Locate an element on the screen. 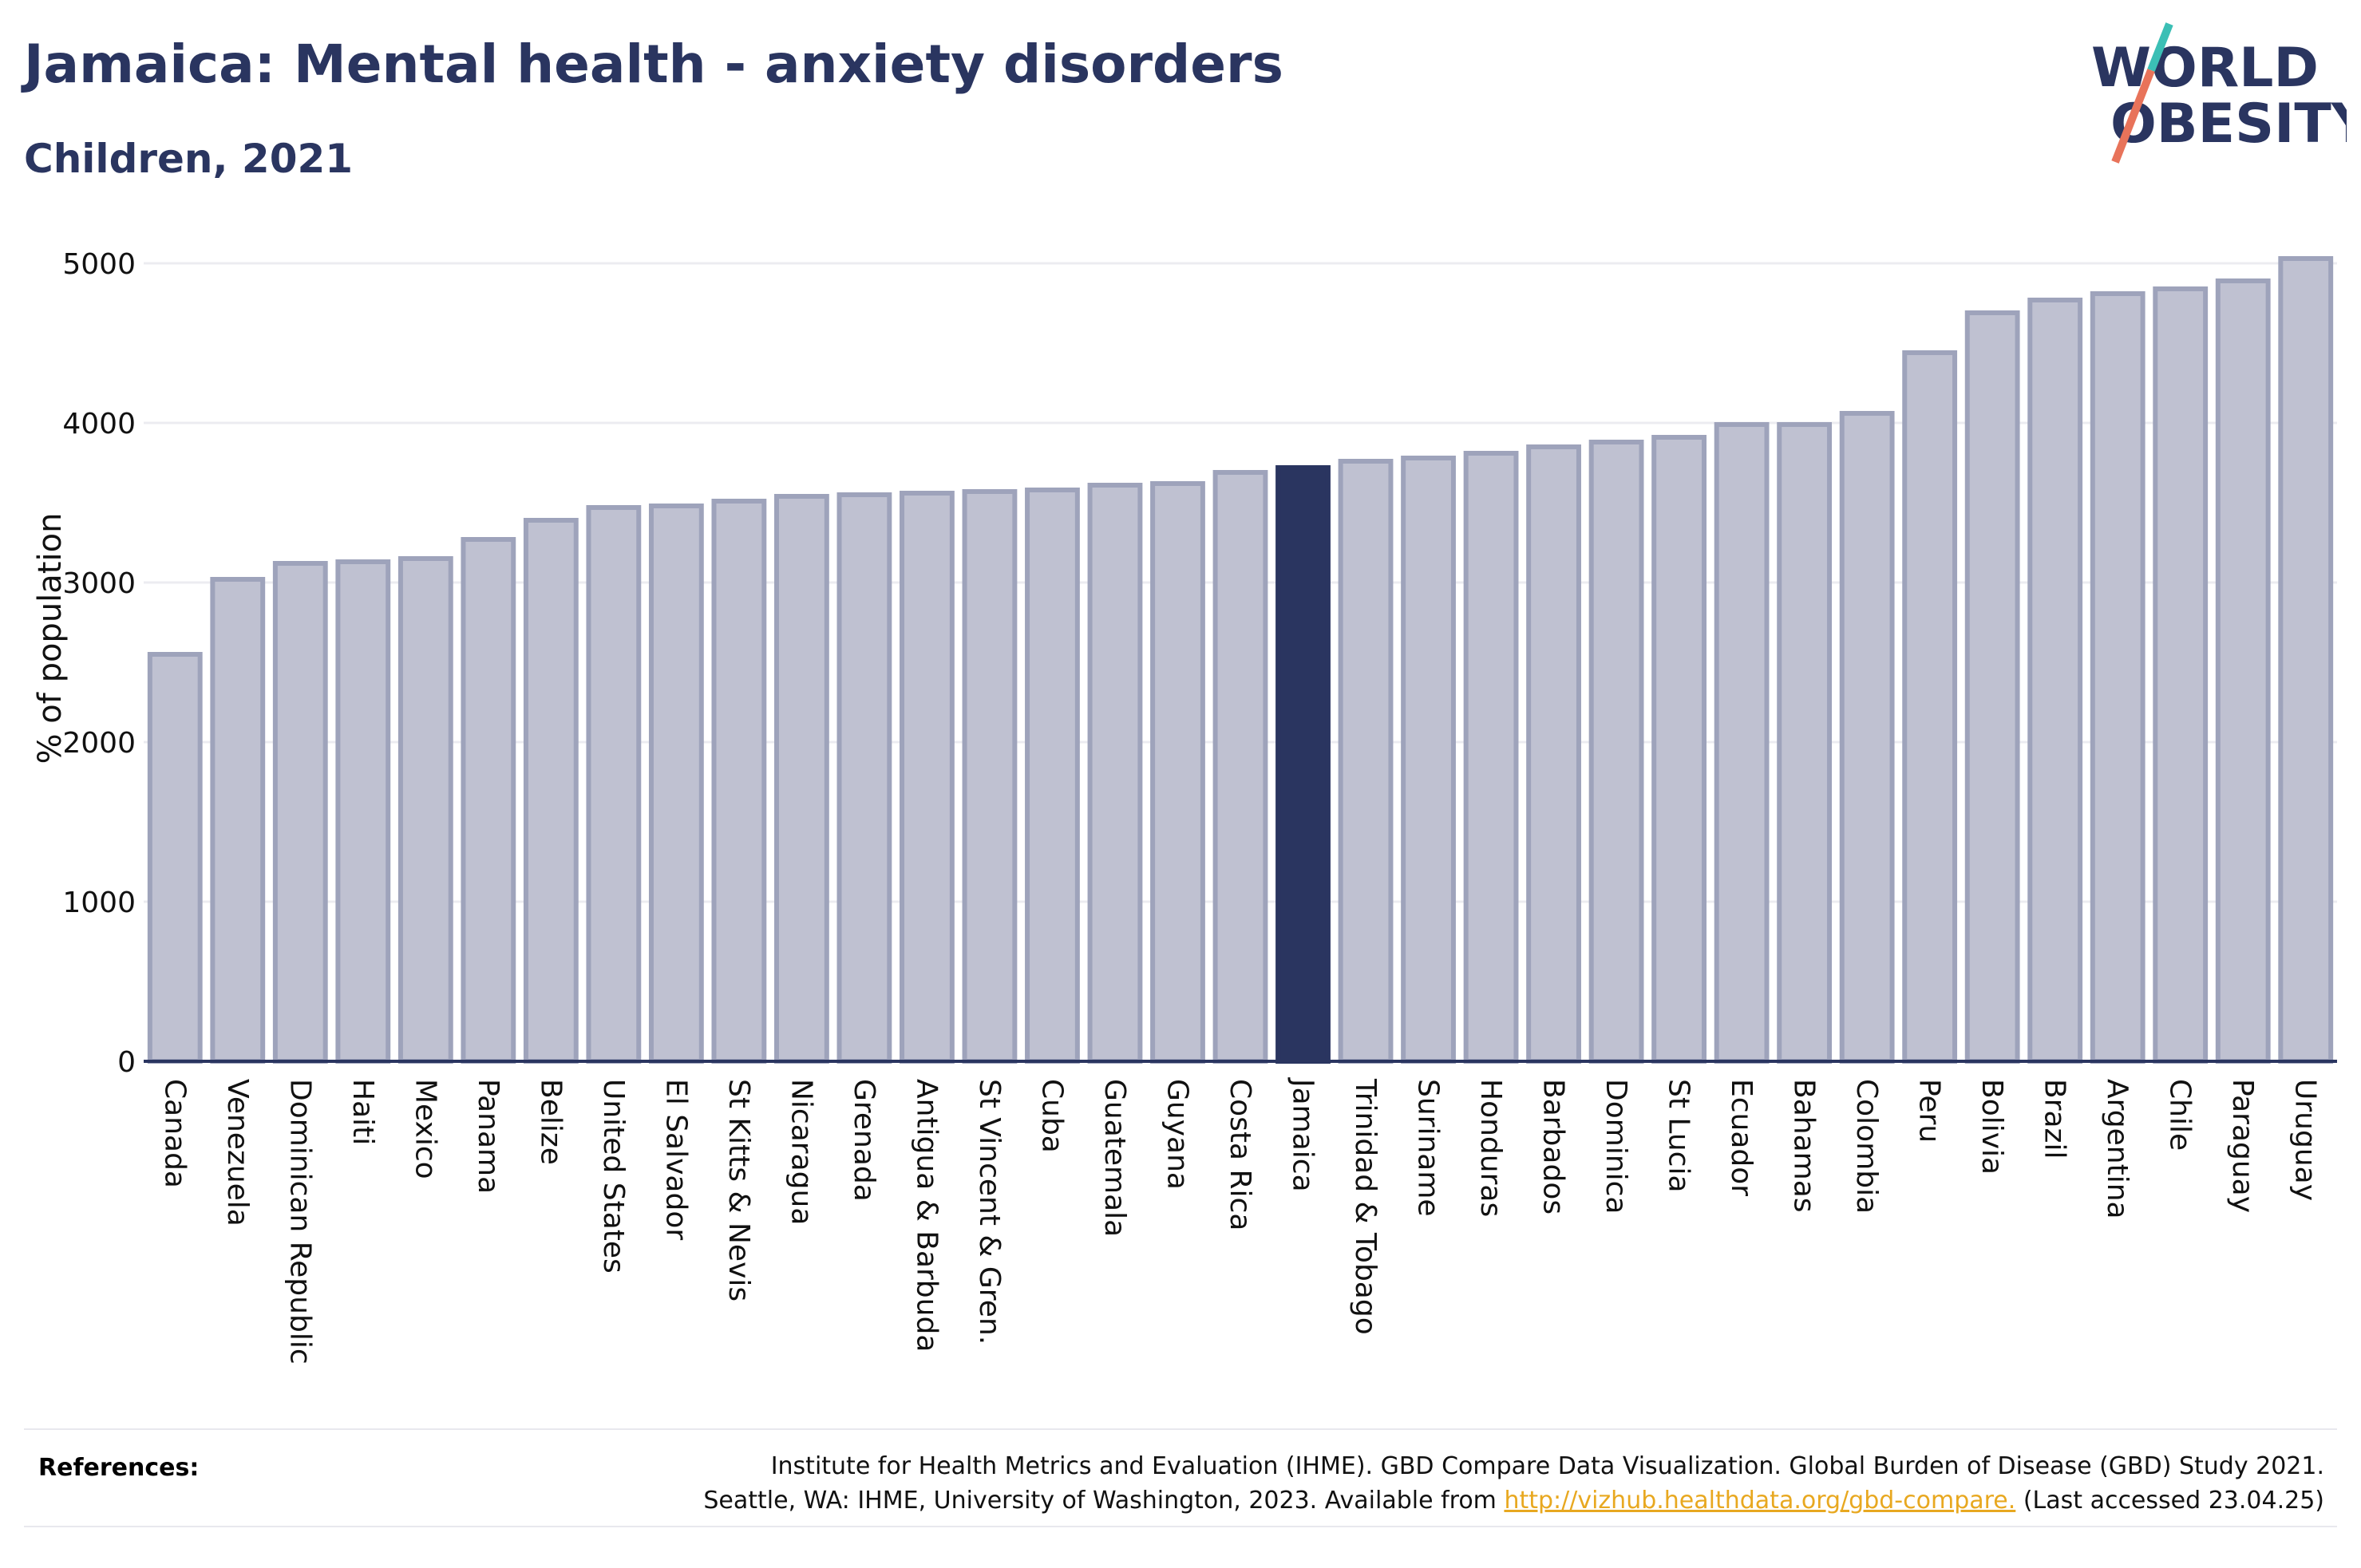 The image size is (2361, 1568). bar-uruguay is located at coordinates (2306, 660).